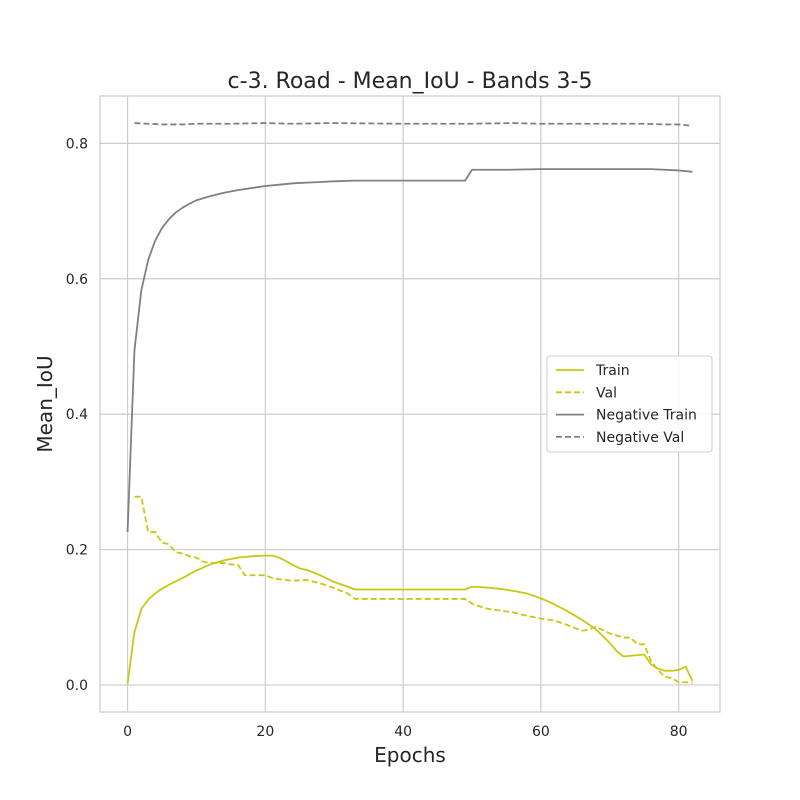 The image size is (800, 800). I want to click on y-tick-label: 0.0, so click(77, 686).